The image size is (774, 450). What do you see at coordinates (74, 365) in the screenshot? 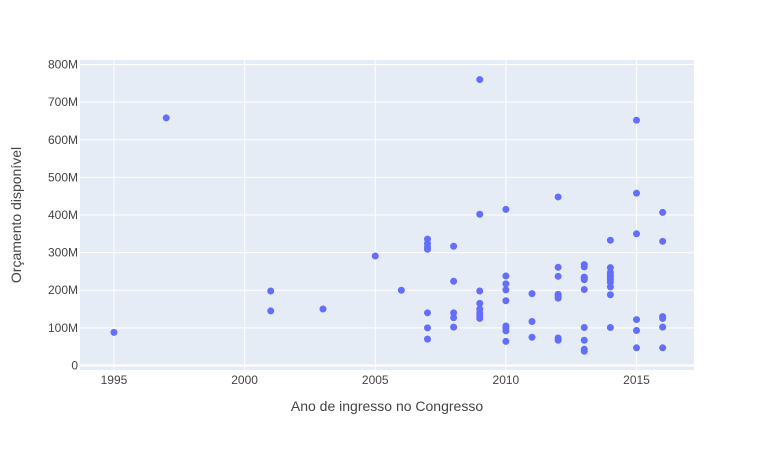
I see `y-tick-label: 0` at bounding box center [74, 365].